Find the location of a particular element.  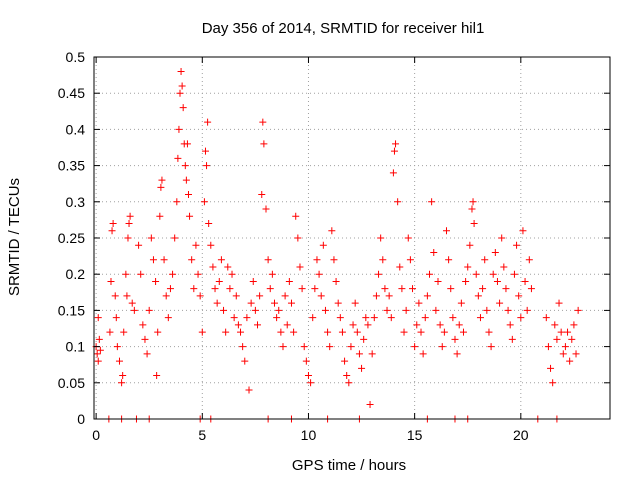

y-tick-label: 0.5 is located at coordinates (76, 57).